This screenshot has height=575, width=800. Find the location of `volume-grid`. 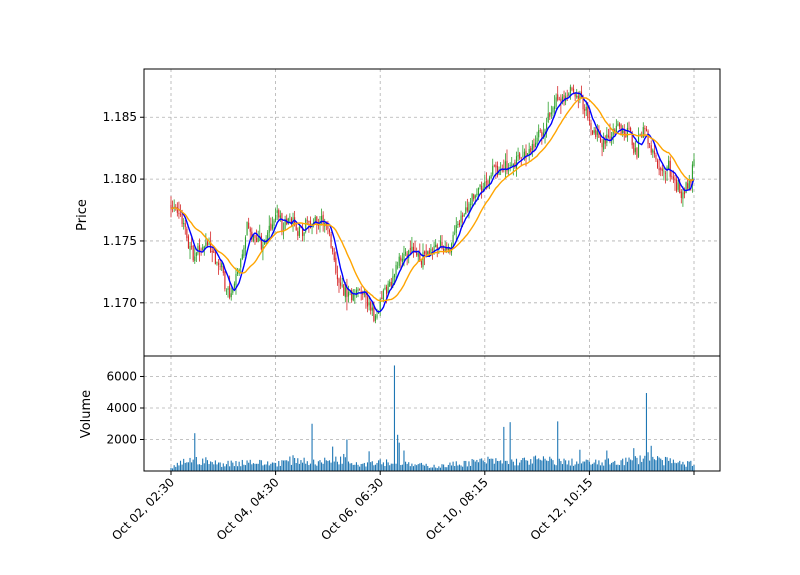

volume-grid is located at coordinates (432, 413).